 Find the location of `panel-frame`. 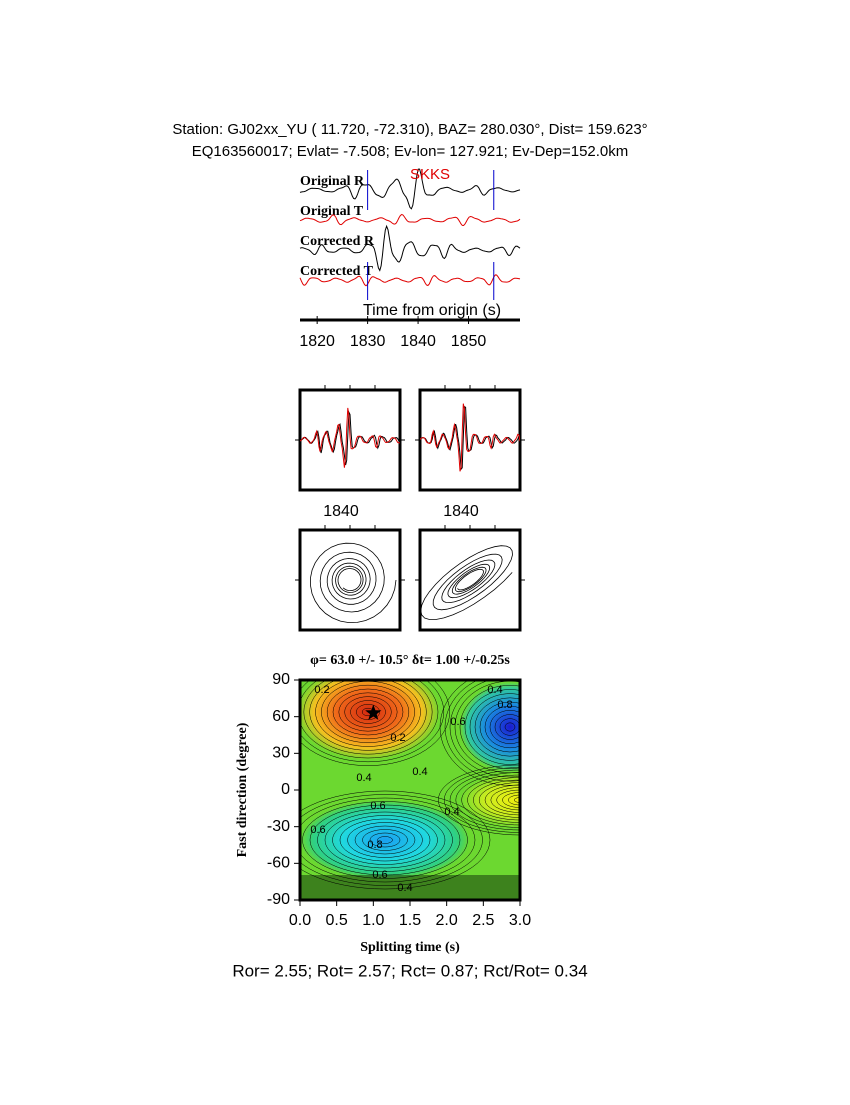

panel-frame is located at coordinates (350, 580).